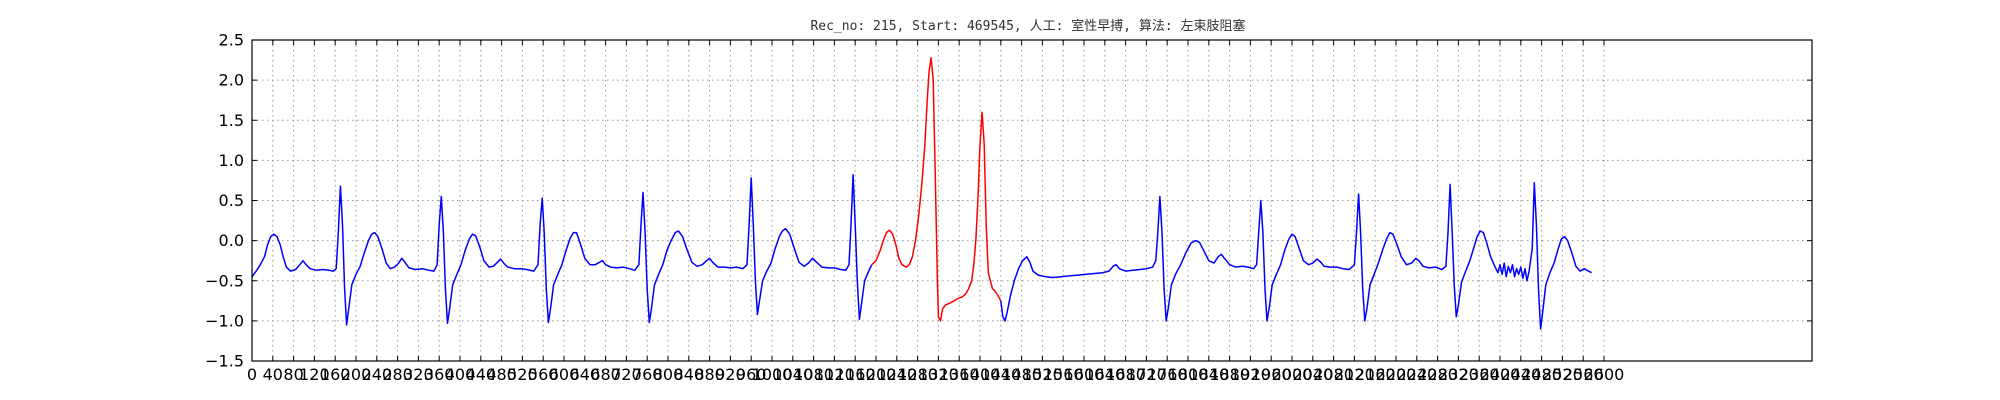 This screenshot has height=400, width=2000. What do you see at coordinates (751, 374) in the screenshot?
I see `x-tick-label: 960` at bounding box center [751, 374].